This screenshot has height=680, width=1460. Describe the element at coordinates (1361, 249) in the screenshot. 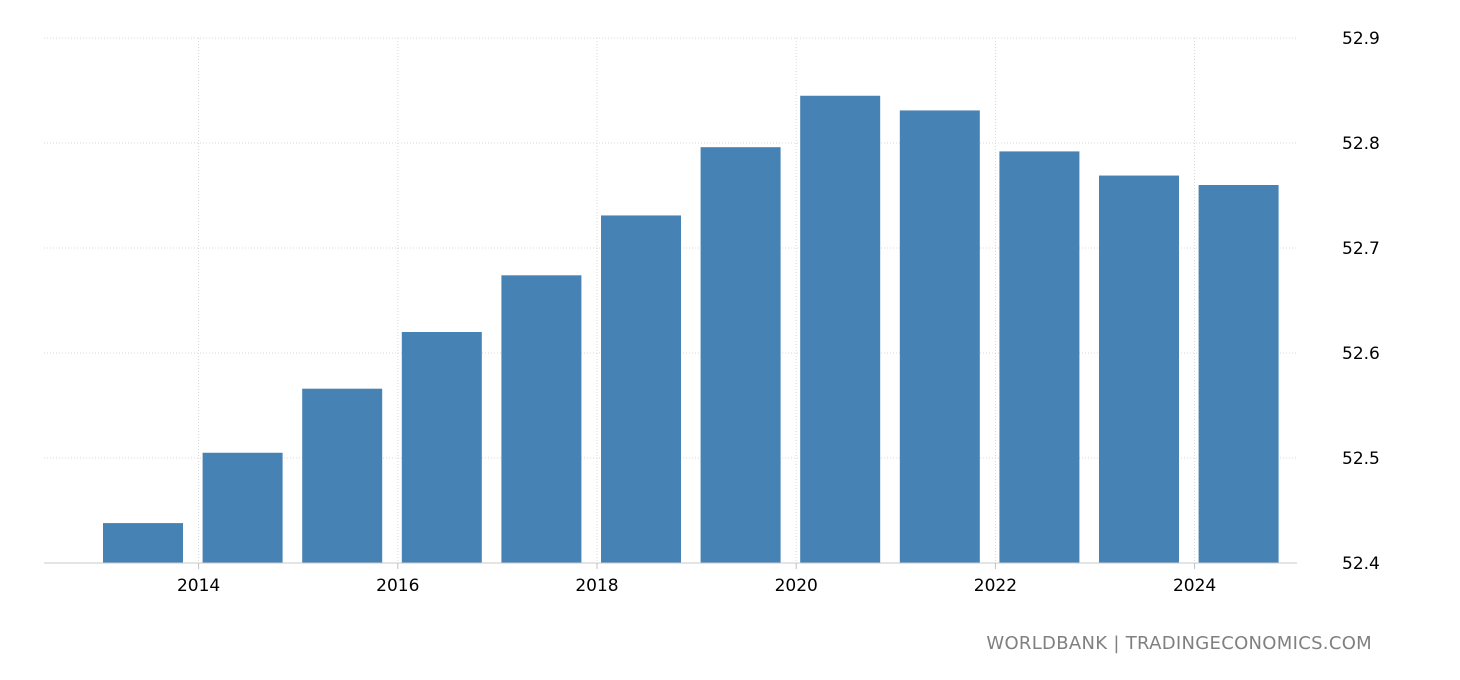

I see `y-tick-label: 52.7` at that location.